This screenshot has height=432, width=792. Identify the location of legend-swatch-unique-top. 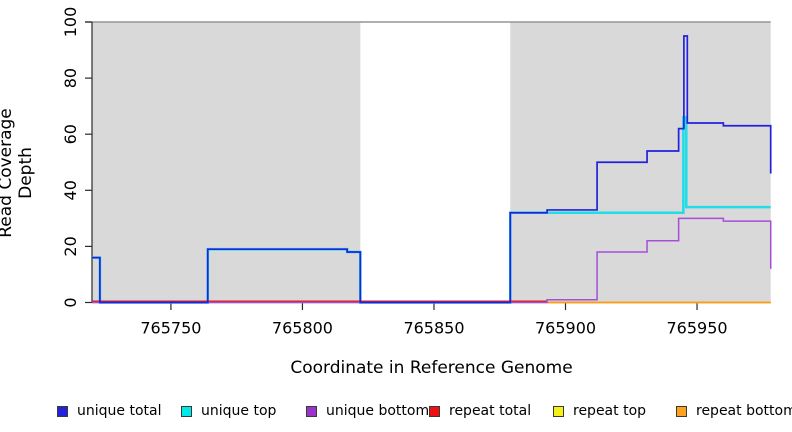
(186, 411).